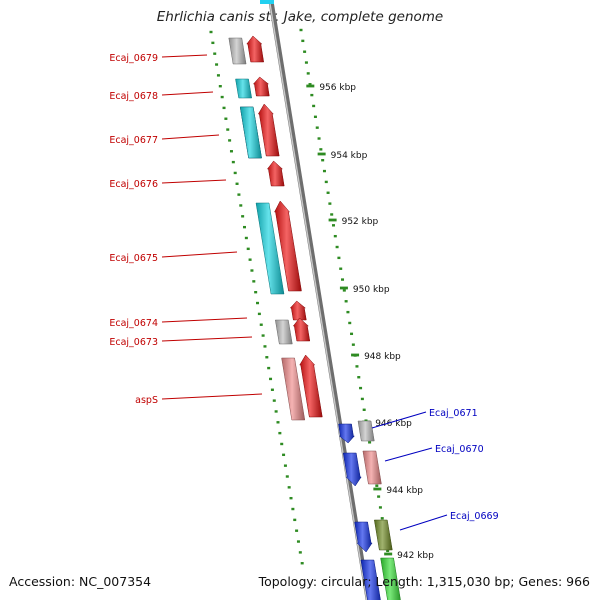  I want to click on gene-label: aspS, so click(146, 400).